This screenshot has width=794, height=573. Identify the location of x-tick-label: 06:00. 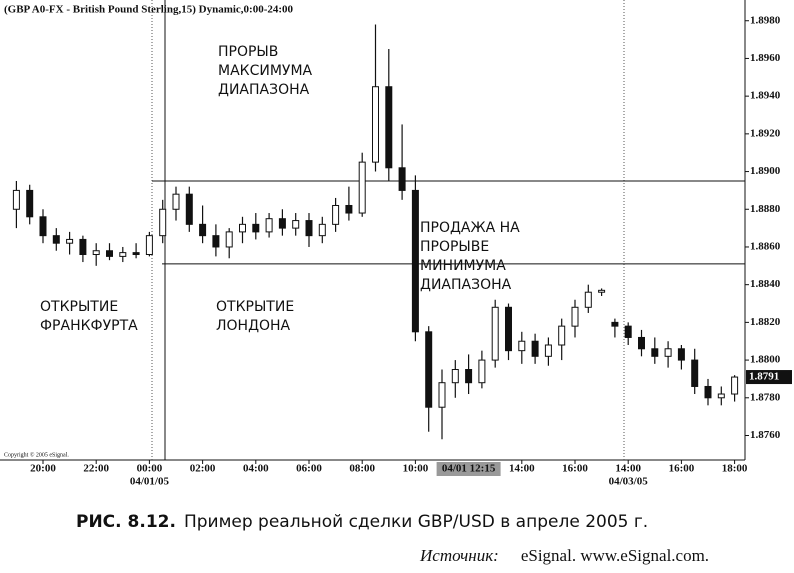
(309, 469).